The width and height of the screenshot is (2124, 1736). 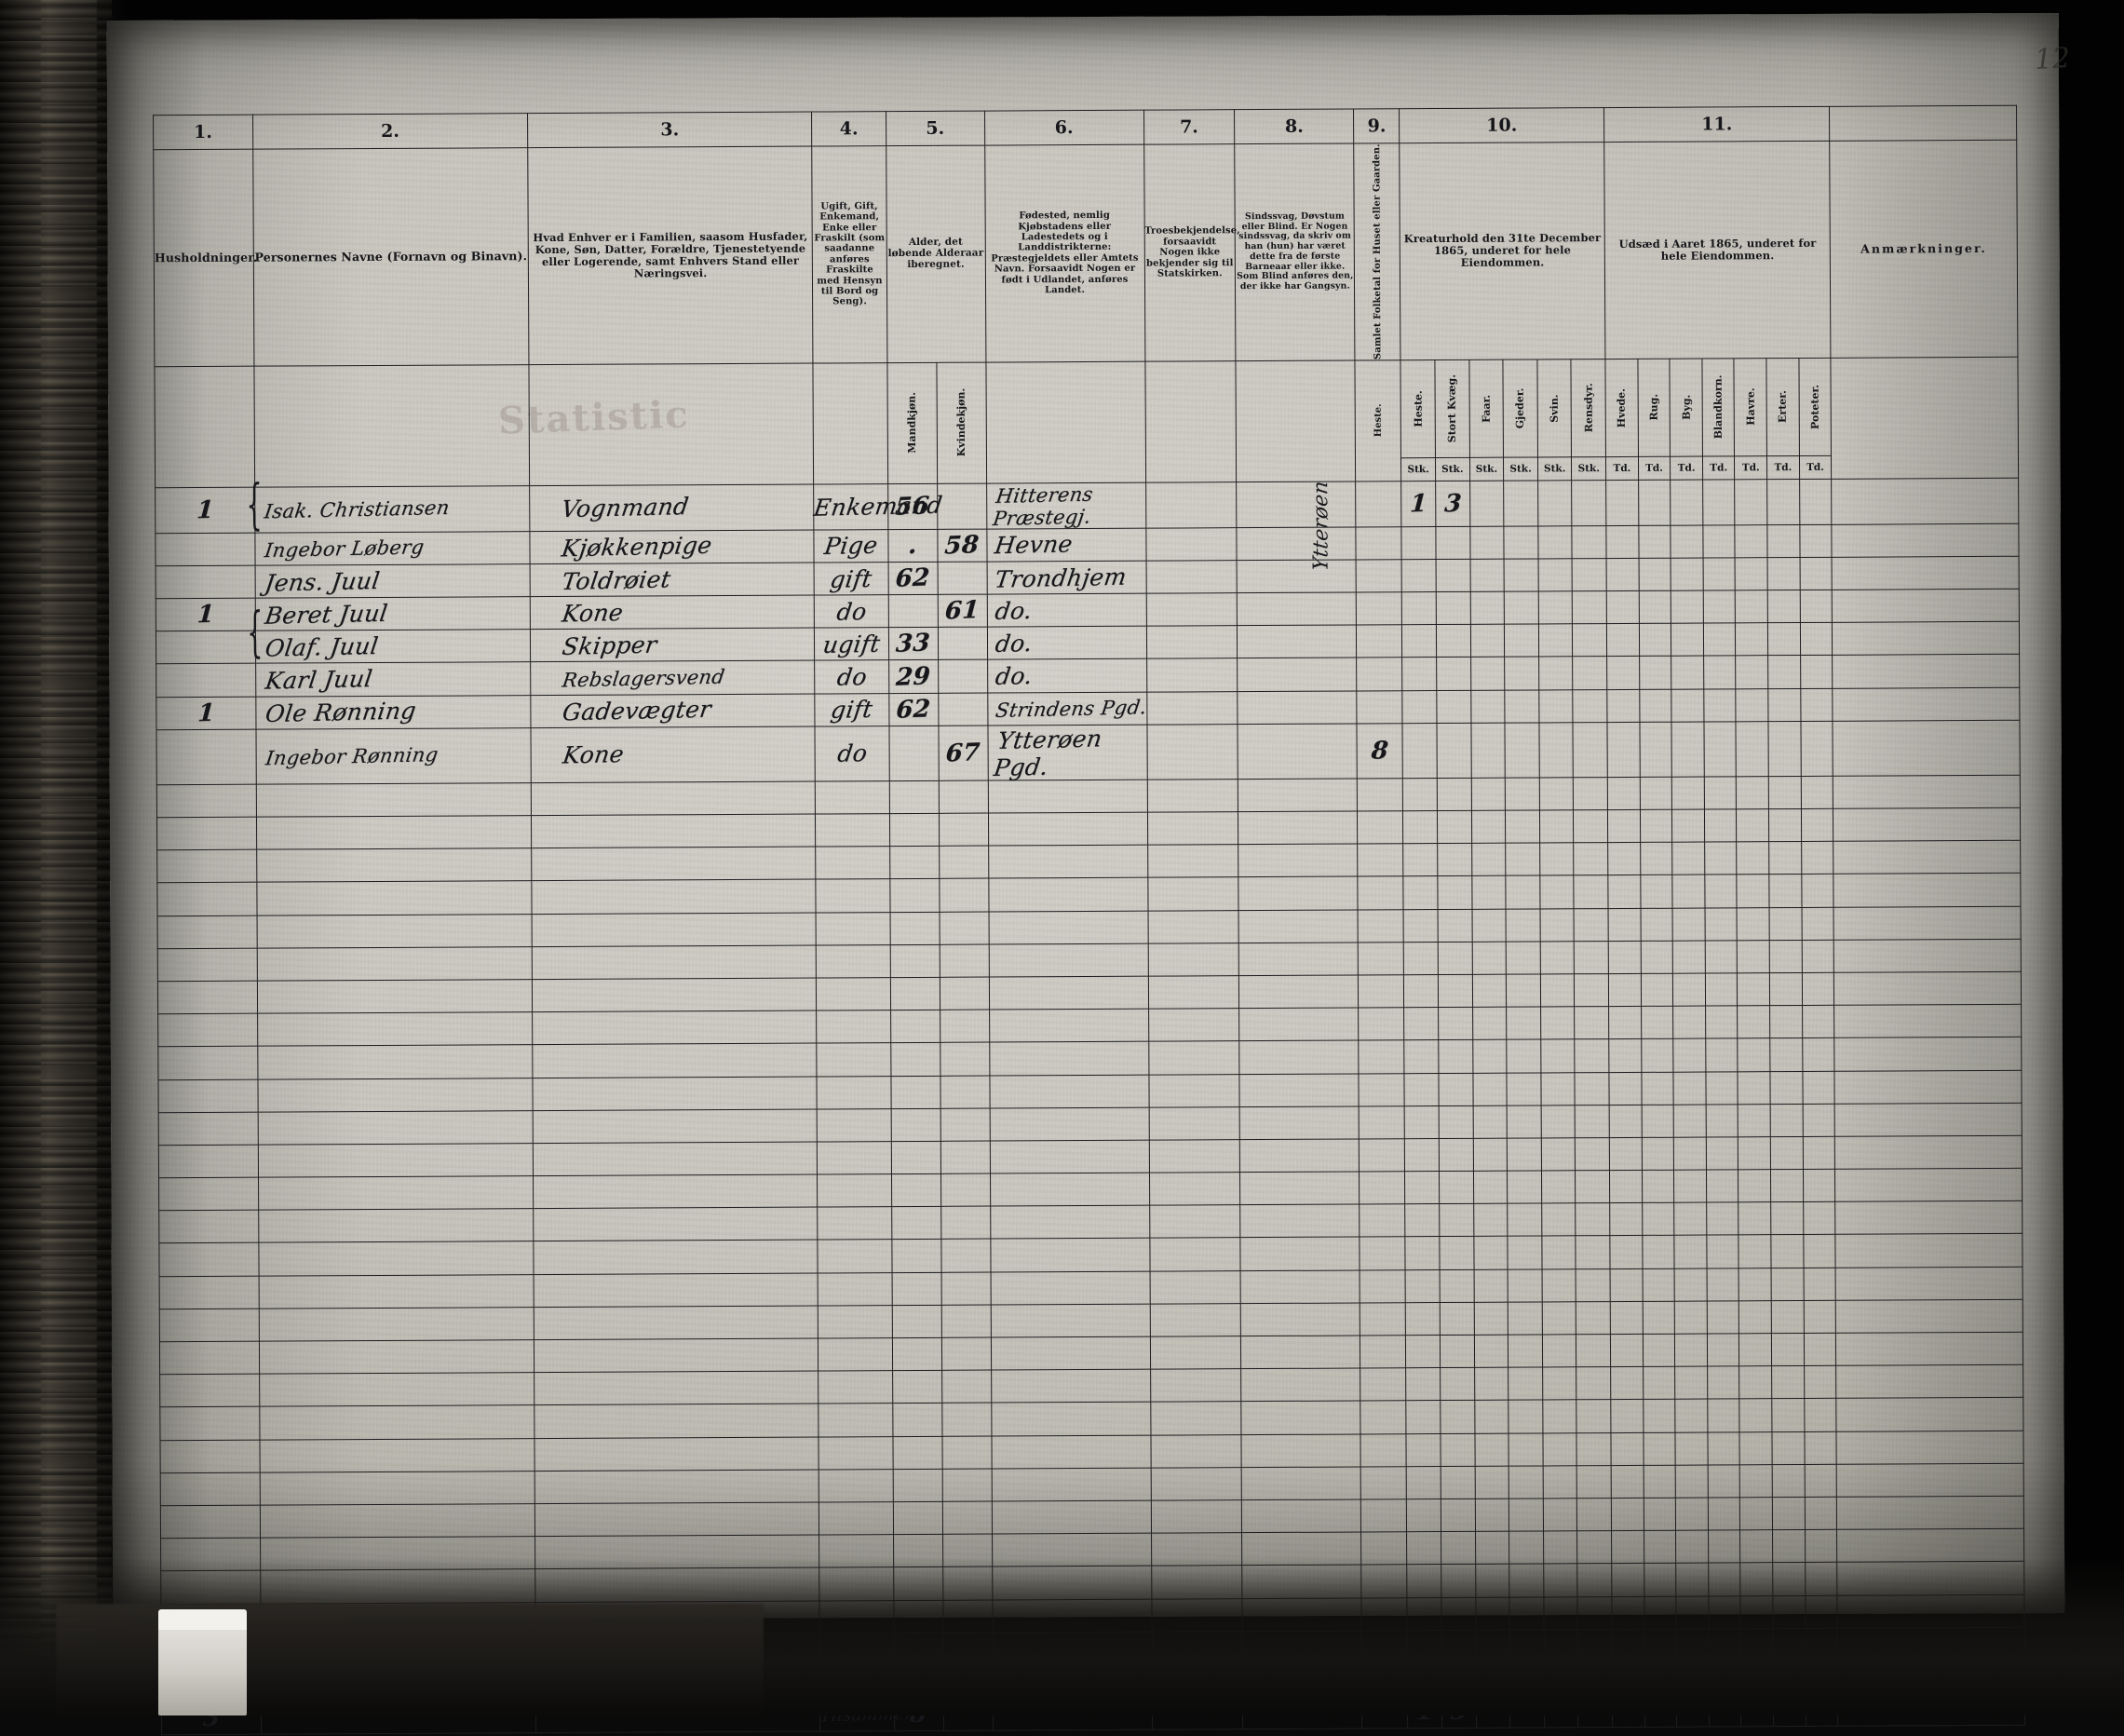 I want to click on sub-creed-spacer, so click(x=1190, y=421).